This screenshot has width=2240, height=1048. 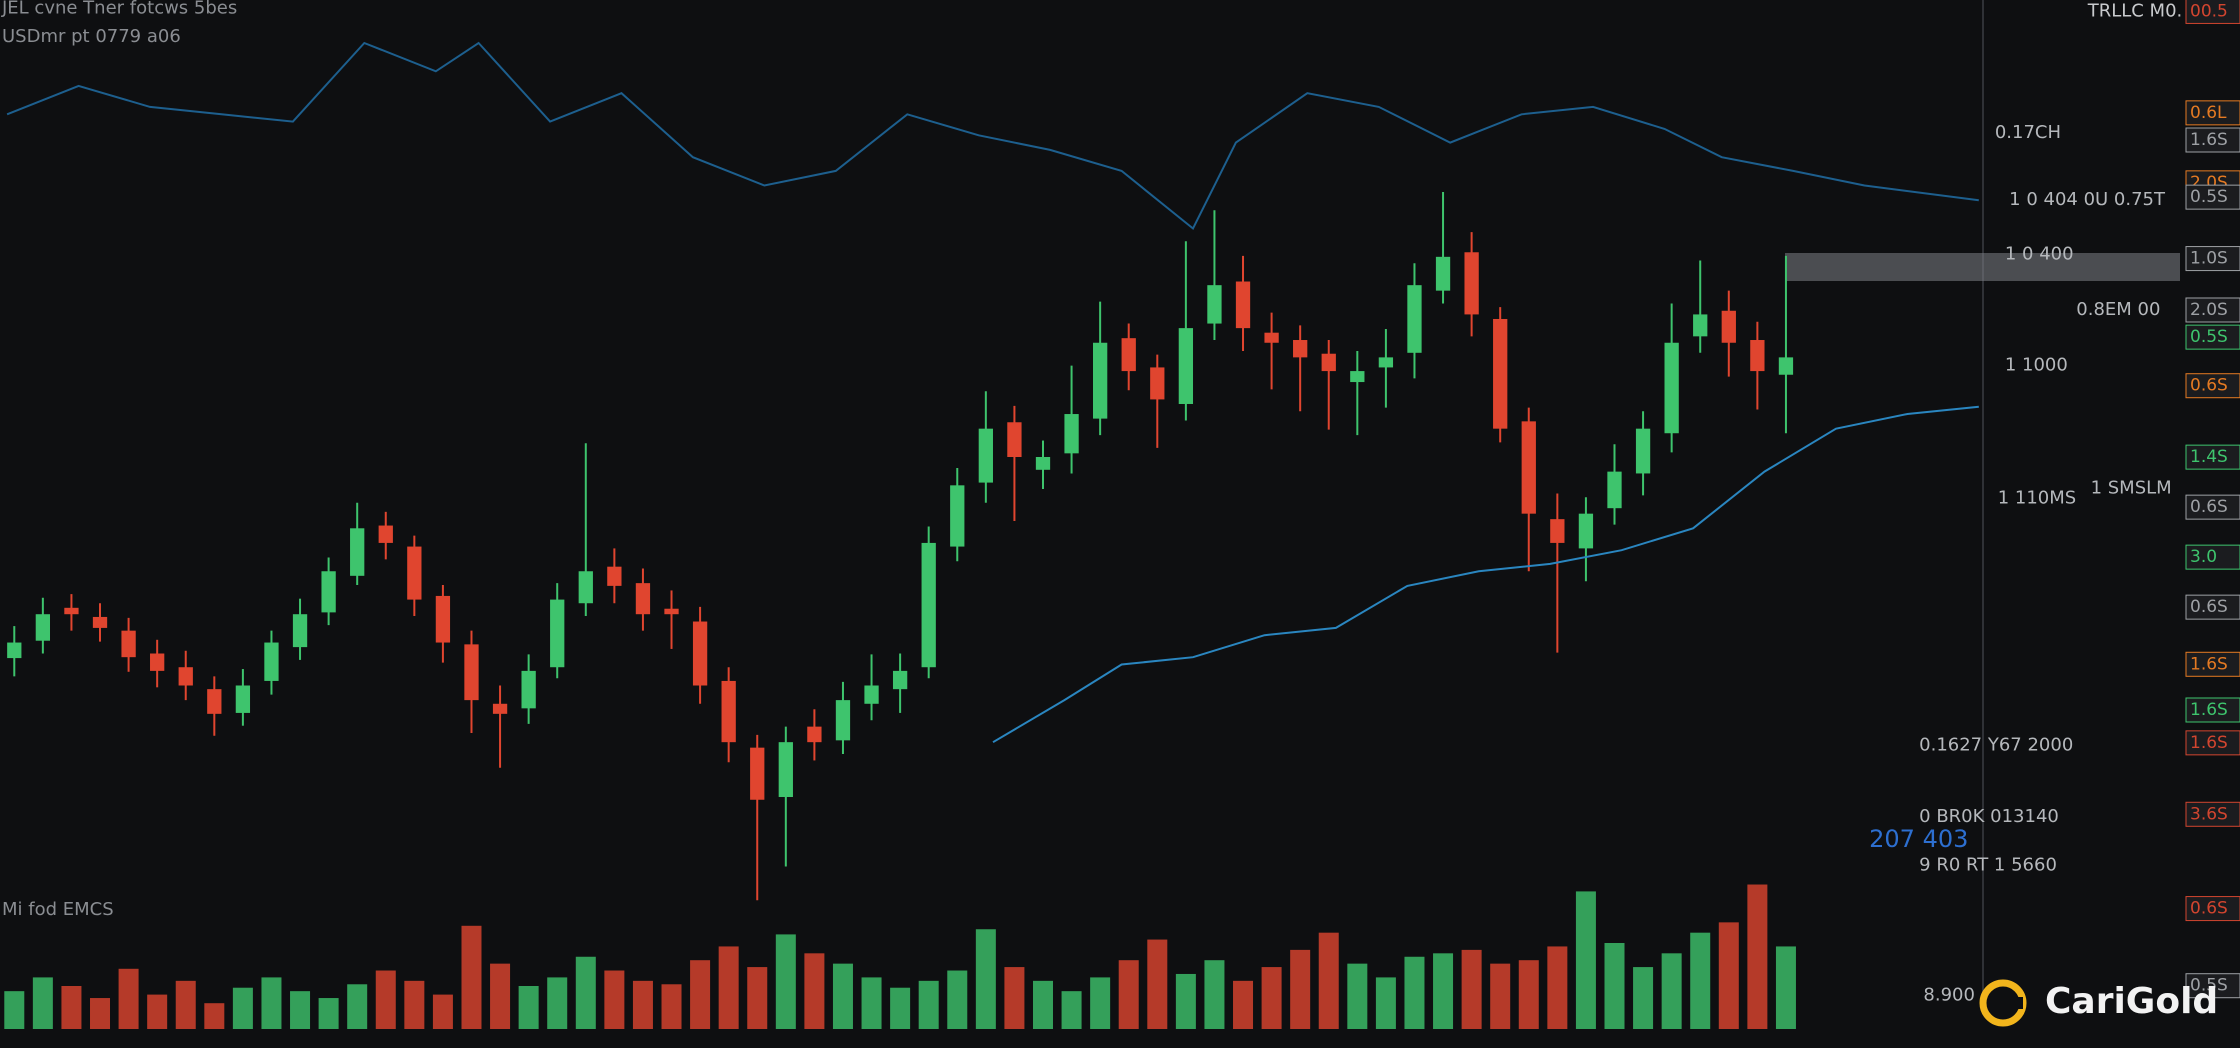 I want to click on price-badge: 0.5S, so click(x=2212, y=337).